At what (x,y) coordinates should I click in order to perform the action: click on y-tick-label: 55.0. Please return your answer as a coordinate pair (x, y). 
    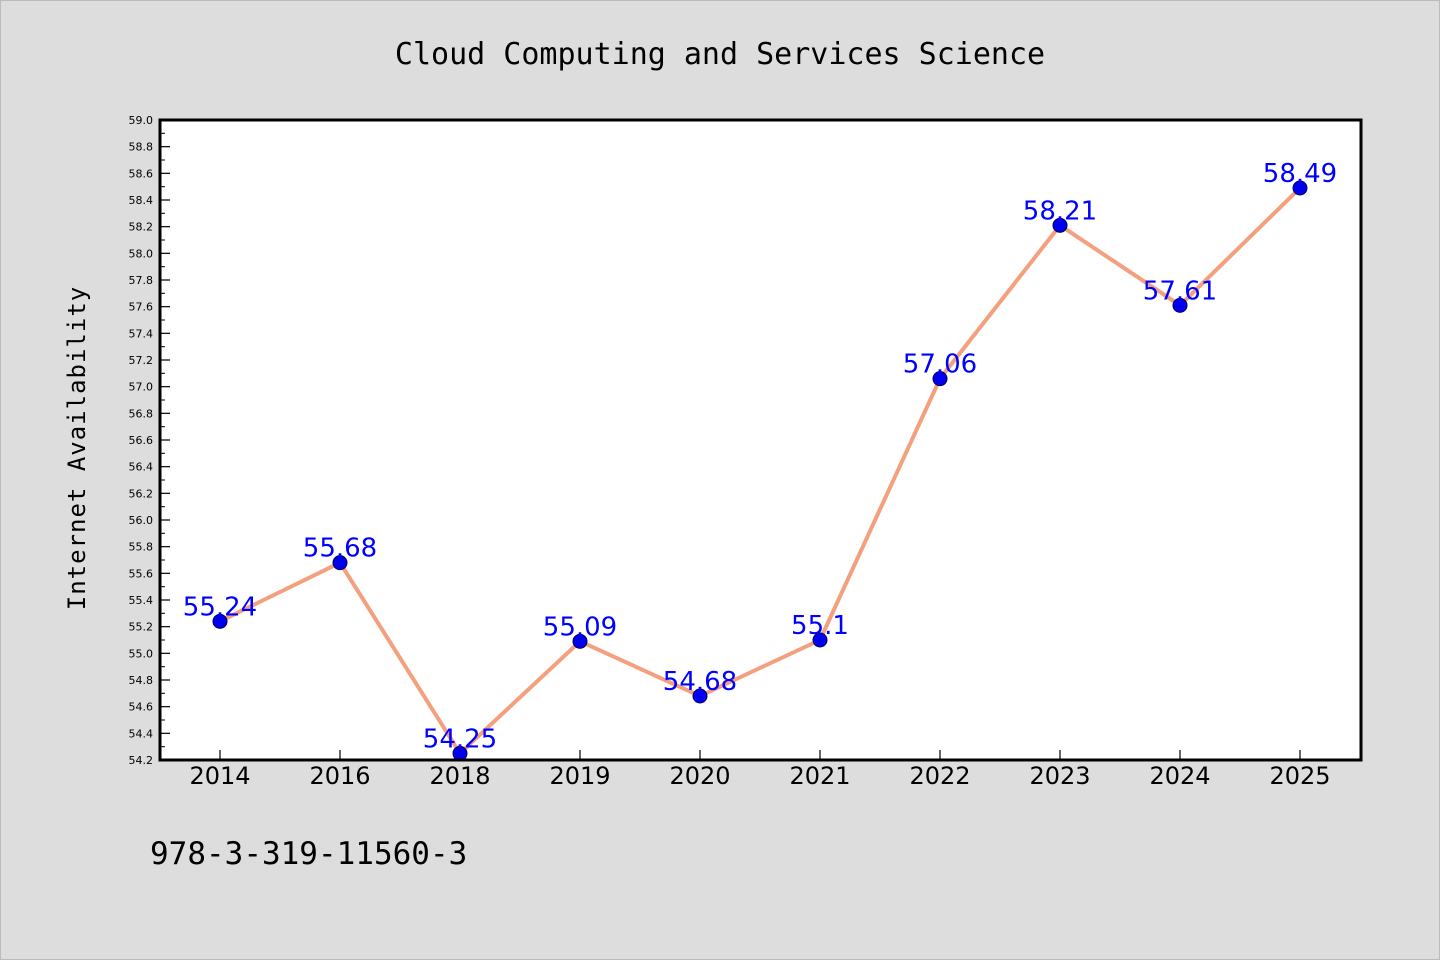
    Looking at the image, I should click on (141, 653).